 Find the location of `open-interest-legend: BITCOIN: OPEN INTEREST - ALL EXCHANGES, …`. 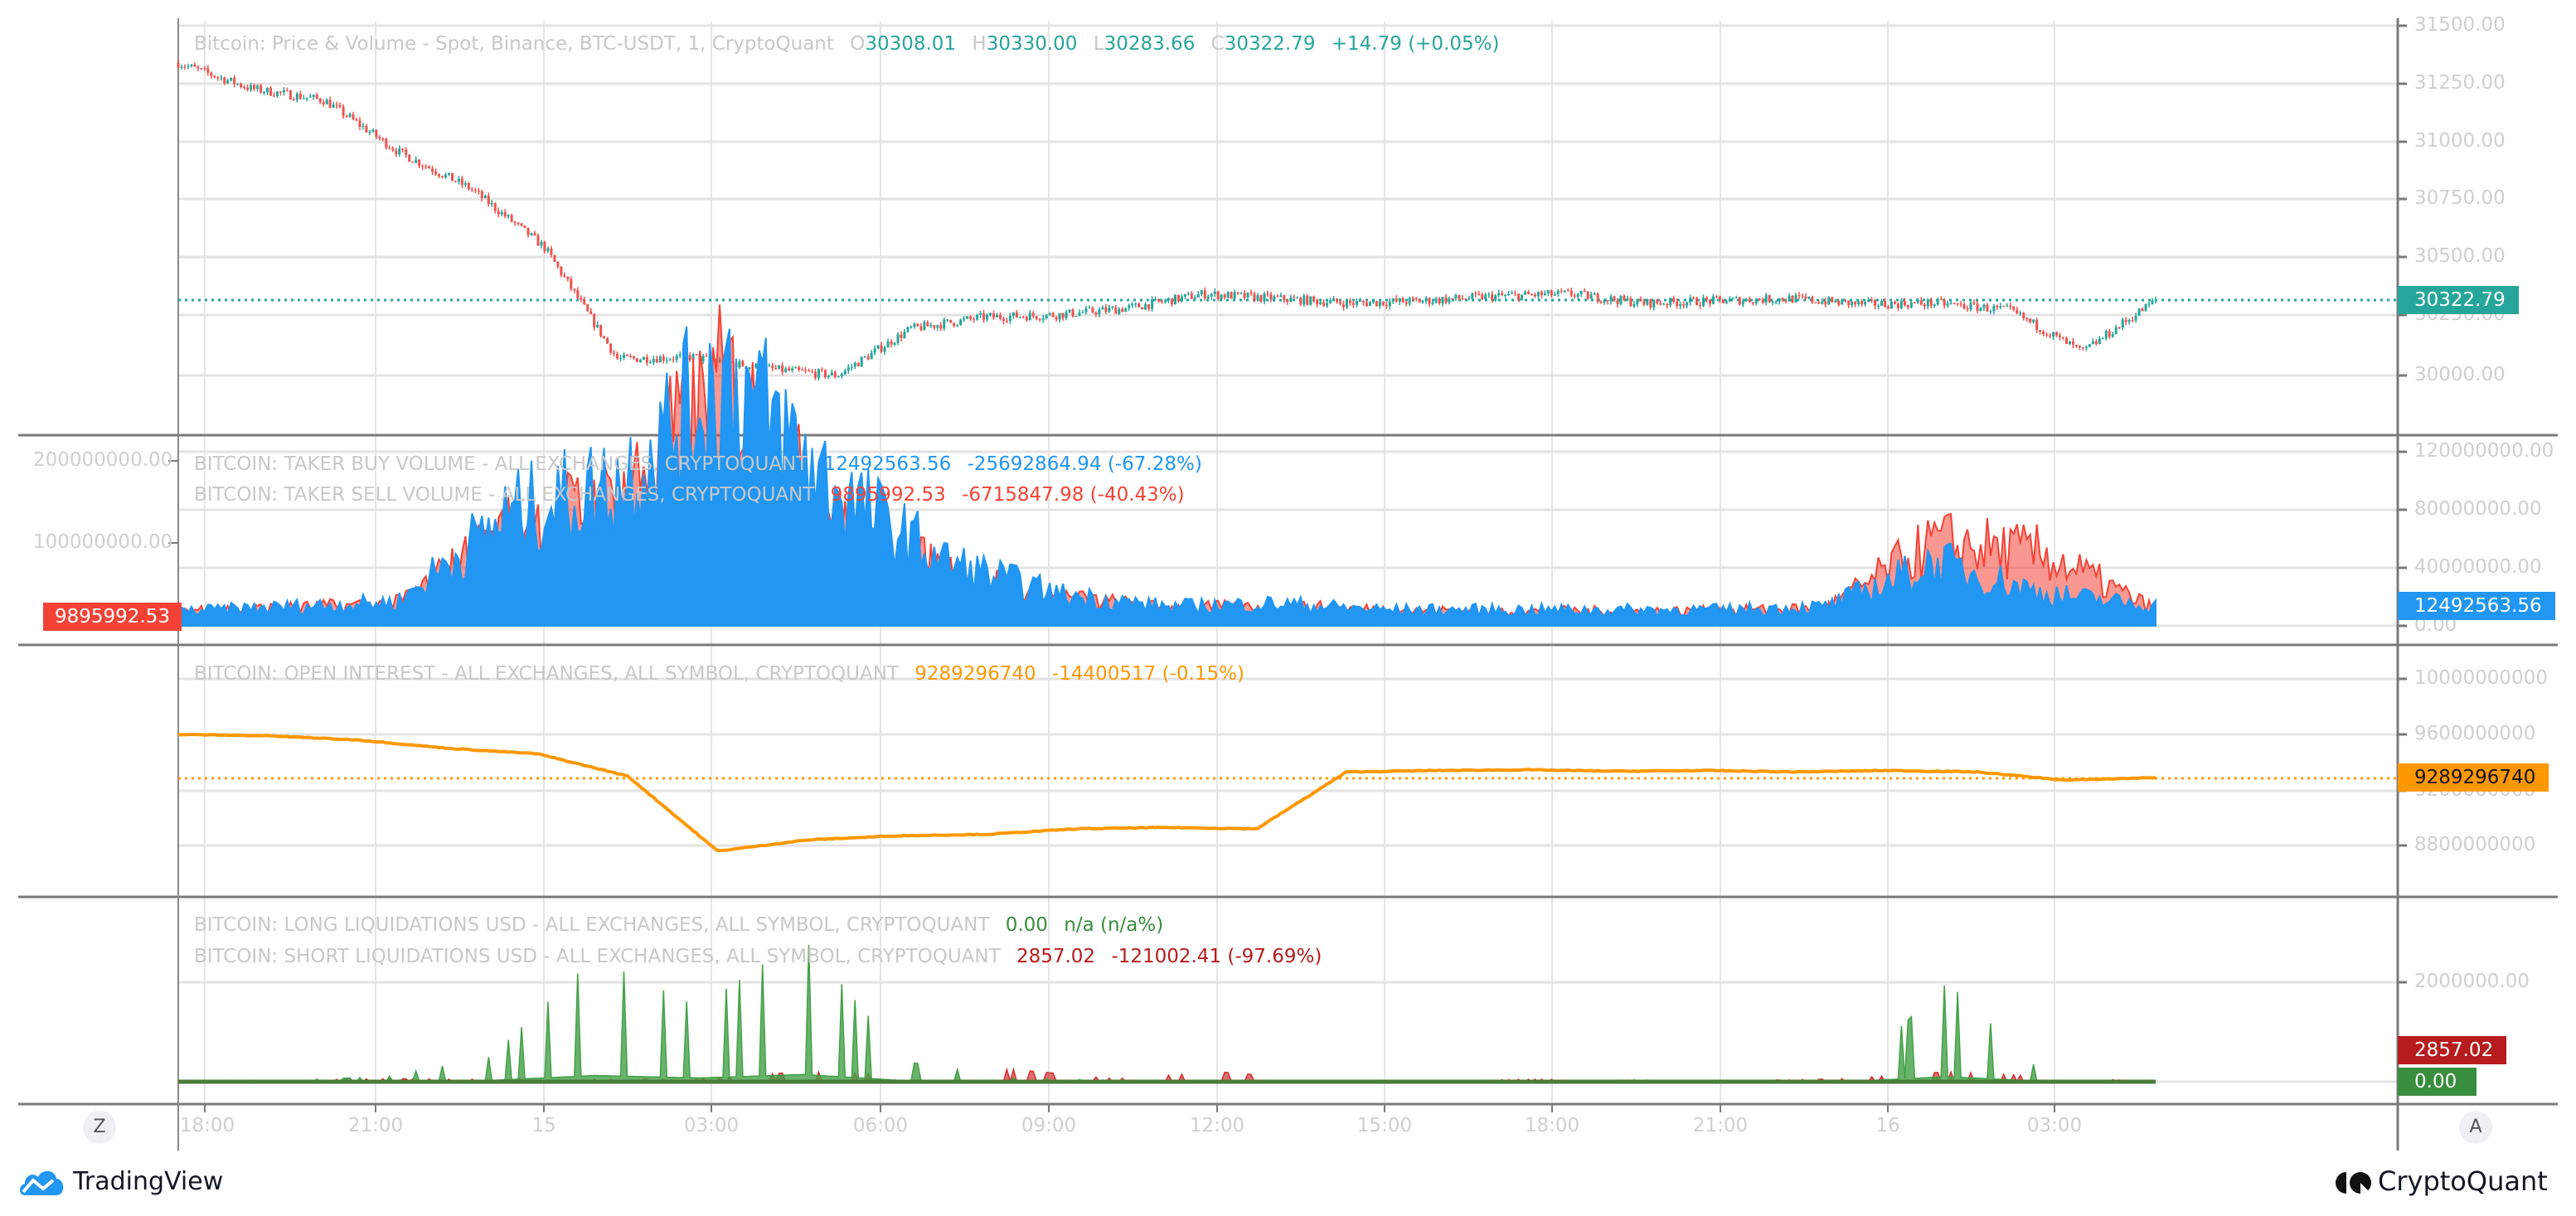

open-interest-legend: BITCOIN: OPEN INTEREST - ALL EXCHANGES, … is located at coordinates (719, 674).